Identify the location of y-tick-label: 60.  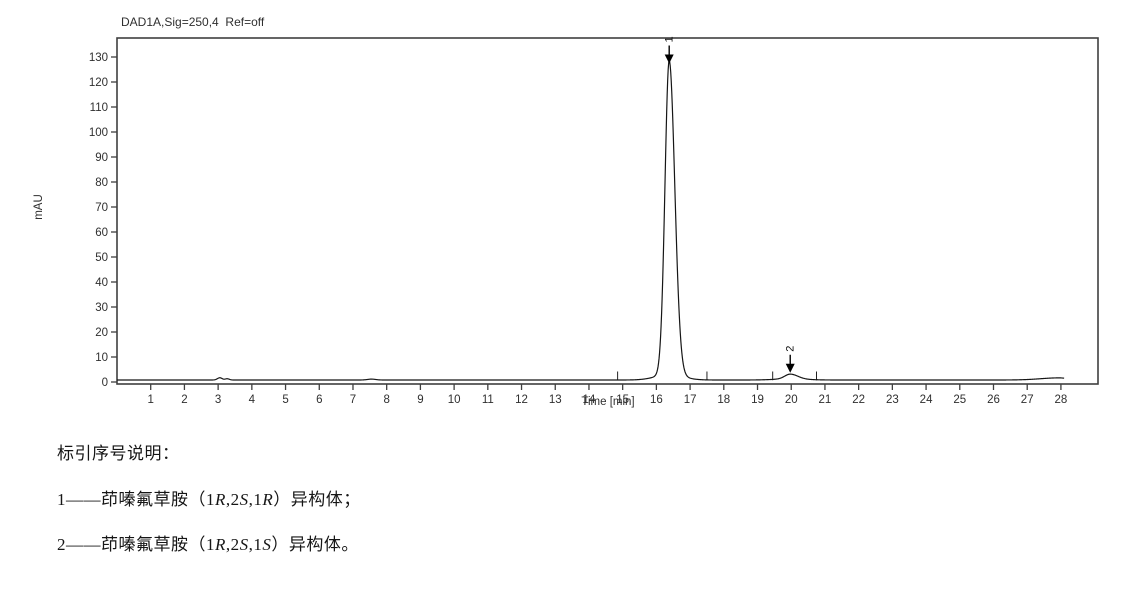
(101, 233).